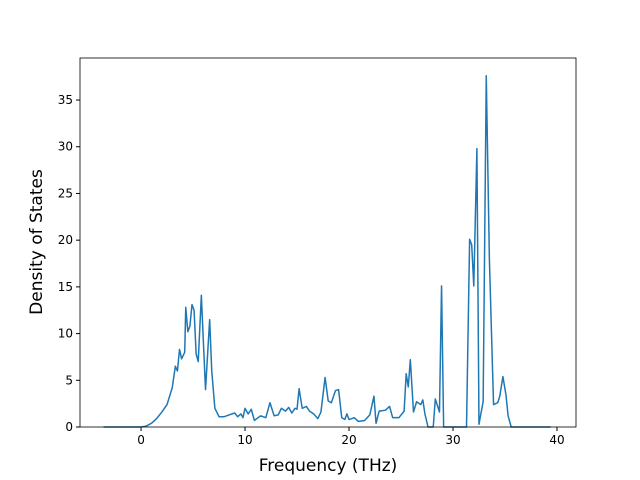  What do you see at coordinates (65, 100) in the screenshot?
I see `y-tick-label: 35` at bounding box center [65, 100].